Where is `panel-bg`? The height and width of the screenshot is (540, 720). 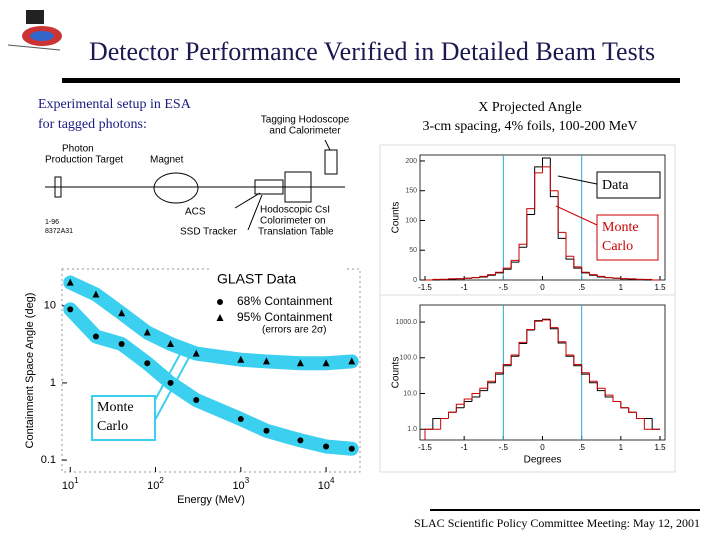 panel-bg is located at coordinates (527, 383).